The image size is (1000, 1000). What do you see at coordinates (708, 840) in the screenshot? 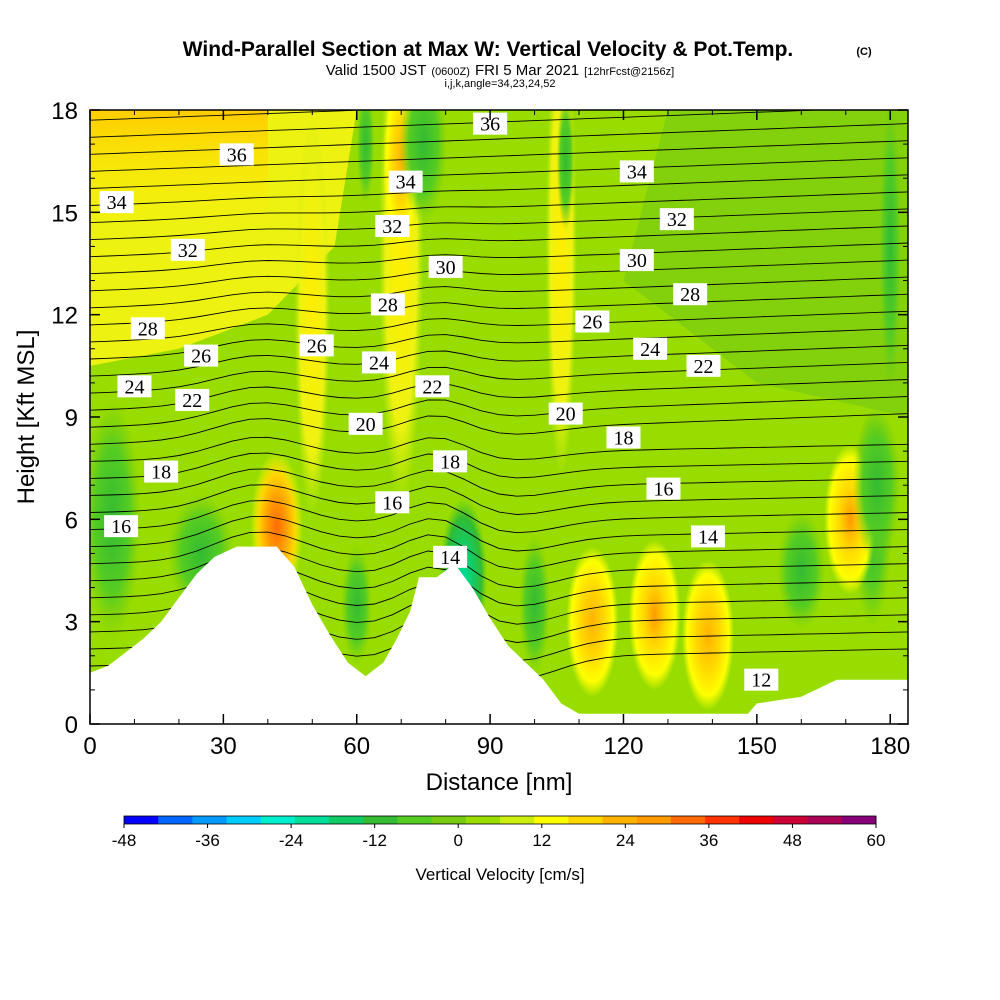
I see `colorbar-tick-label: 36` at bounding box center [708, 840].